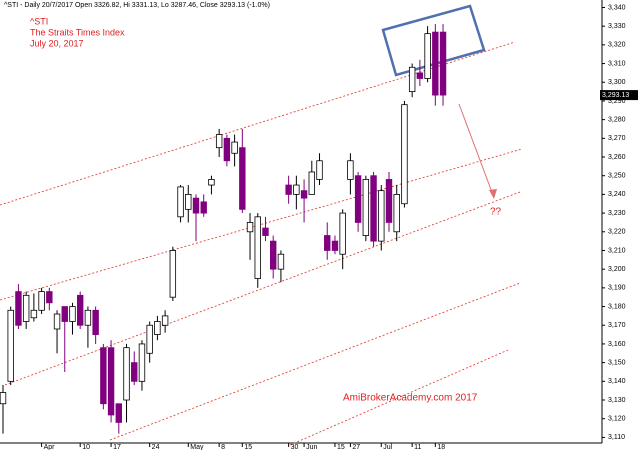  Describe the element at coordinates (617, 306) in the screenshot. I see `y-tick-label: 3,180` at that location.